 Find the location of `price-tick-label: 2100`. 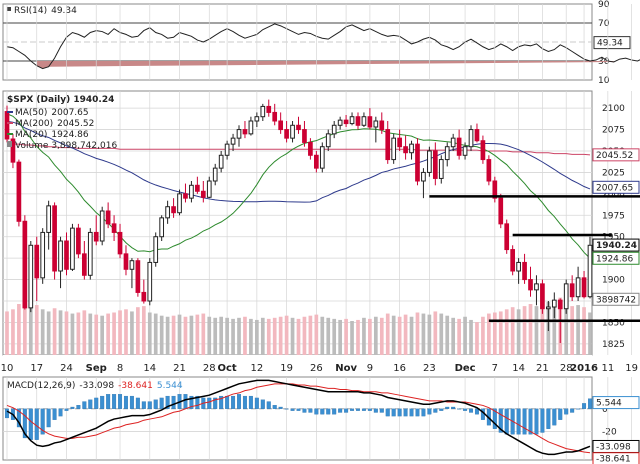

price-tick-label: 2100 is located at coordinates (613, 109).